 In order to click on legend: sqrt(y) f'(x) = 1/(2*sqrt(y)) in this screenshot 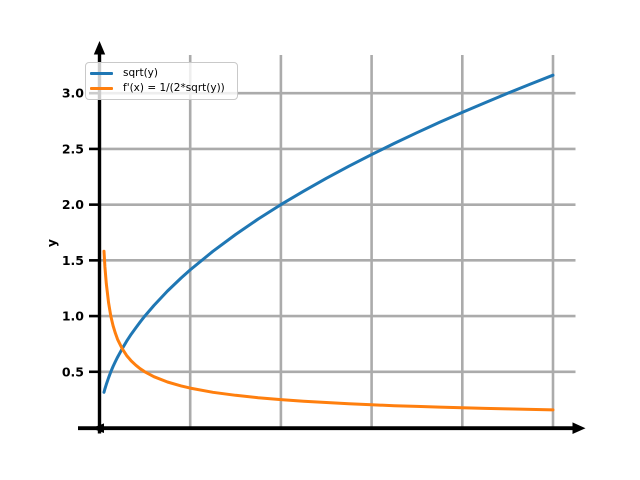, I will do `click(161, 81)`.